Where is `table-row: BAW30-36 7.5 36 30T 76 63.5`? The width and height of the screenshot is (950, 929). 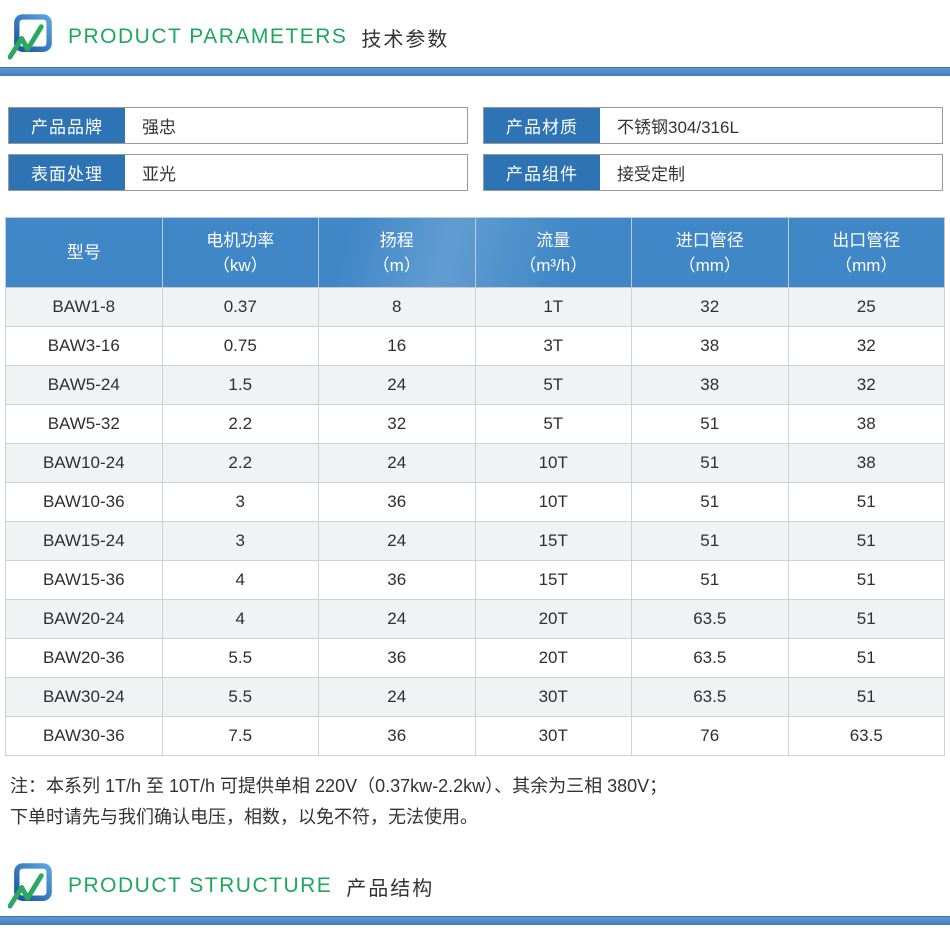 table-row: BAW30-36 7.5 36 30T 76 63.5 is located at coordinates (475, 736).